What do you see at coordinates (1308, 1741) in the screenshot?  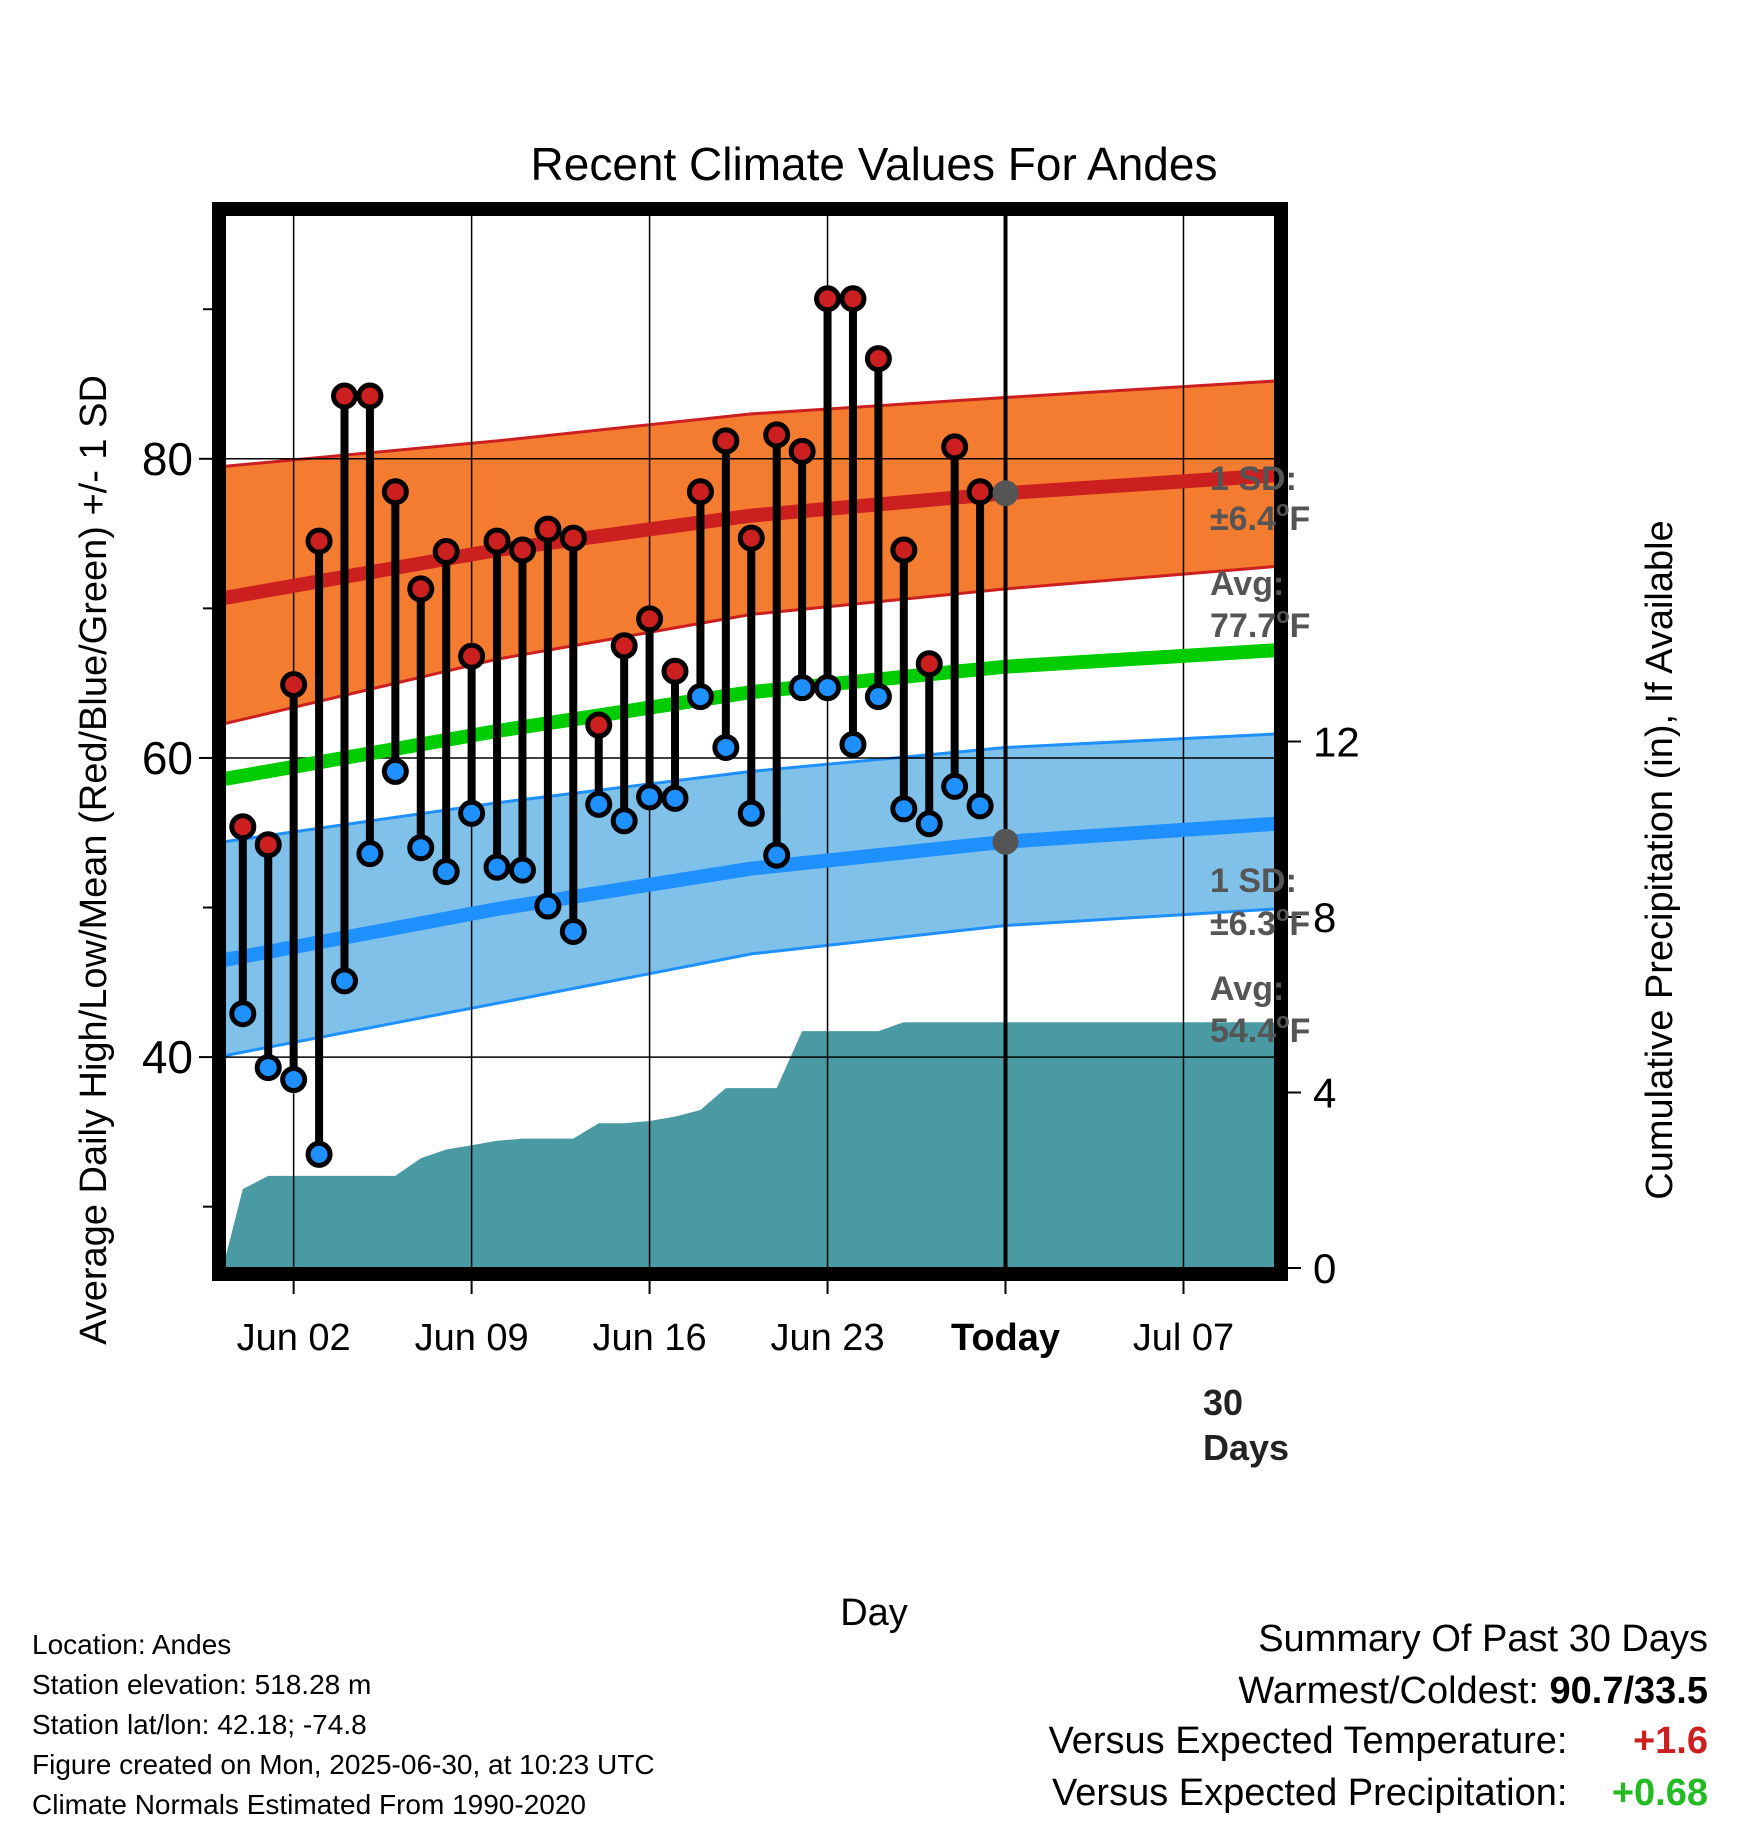 I see `temp-label: Versus Expected Temperature:` at bounding box center [1308, 1741].